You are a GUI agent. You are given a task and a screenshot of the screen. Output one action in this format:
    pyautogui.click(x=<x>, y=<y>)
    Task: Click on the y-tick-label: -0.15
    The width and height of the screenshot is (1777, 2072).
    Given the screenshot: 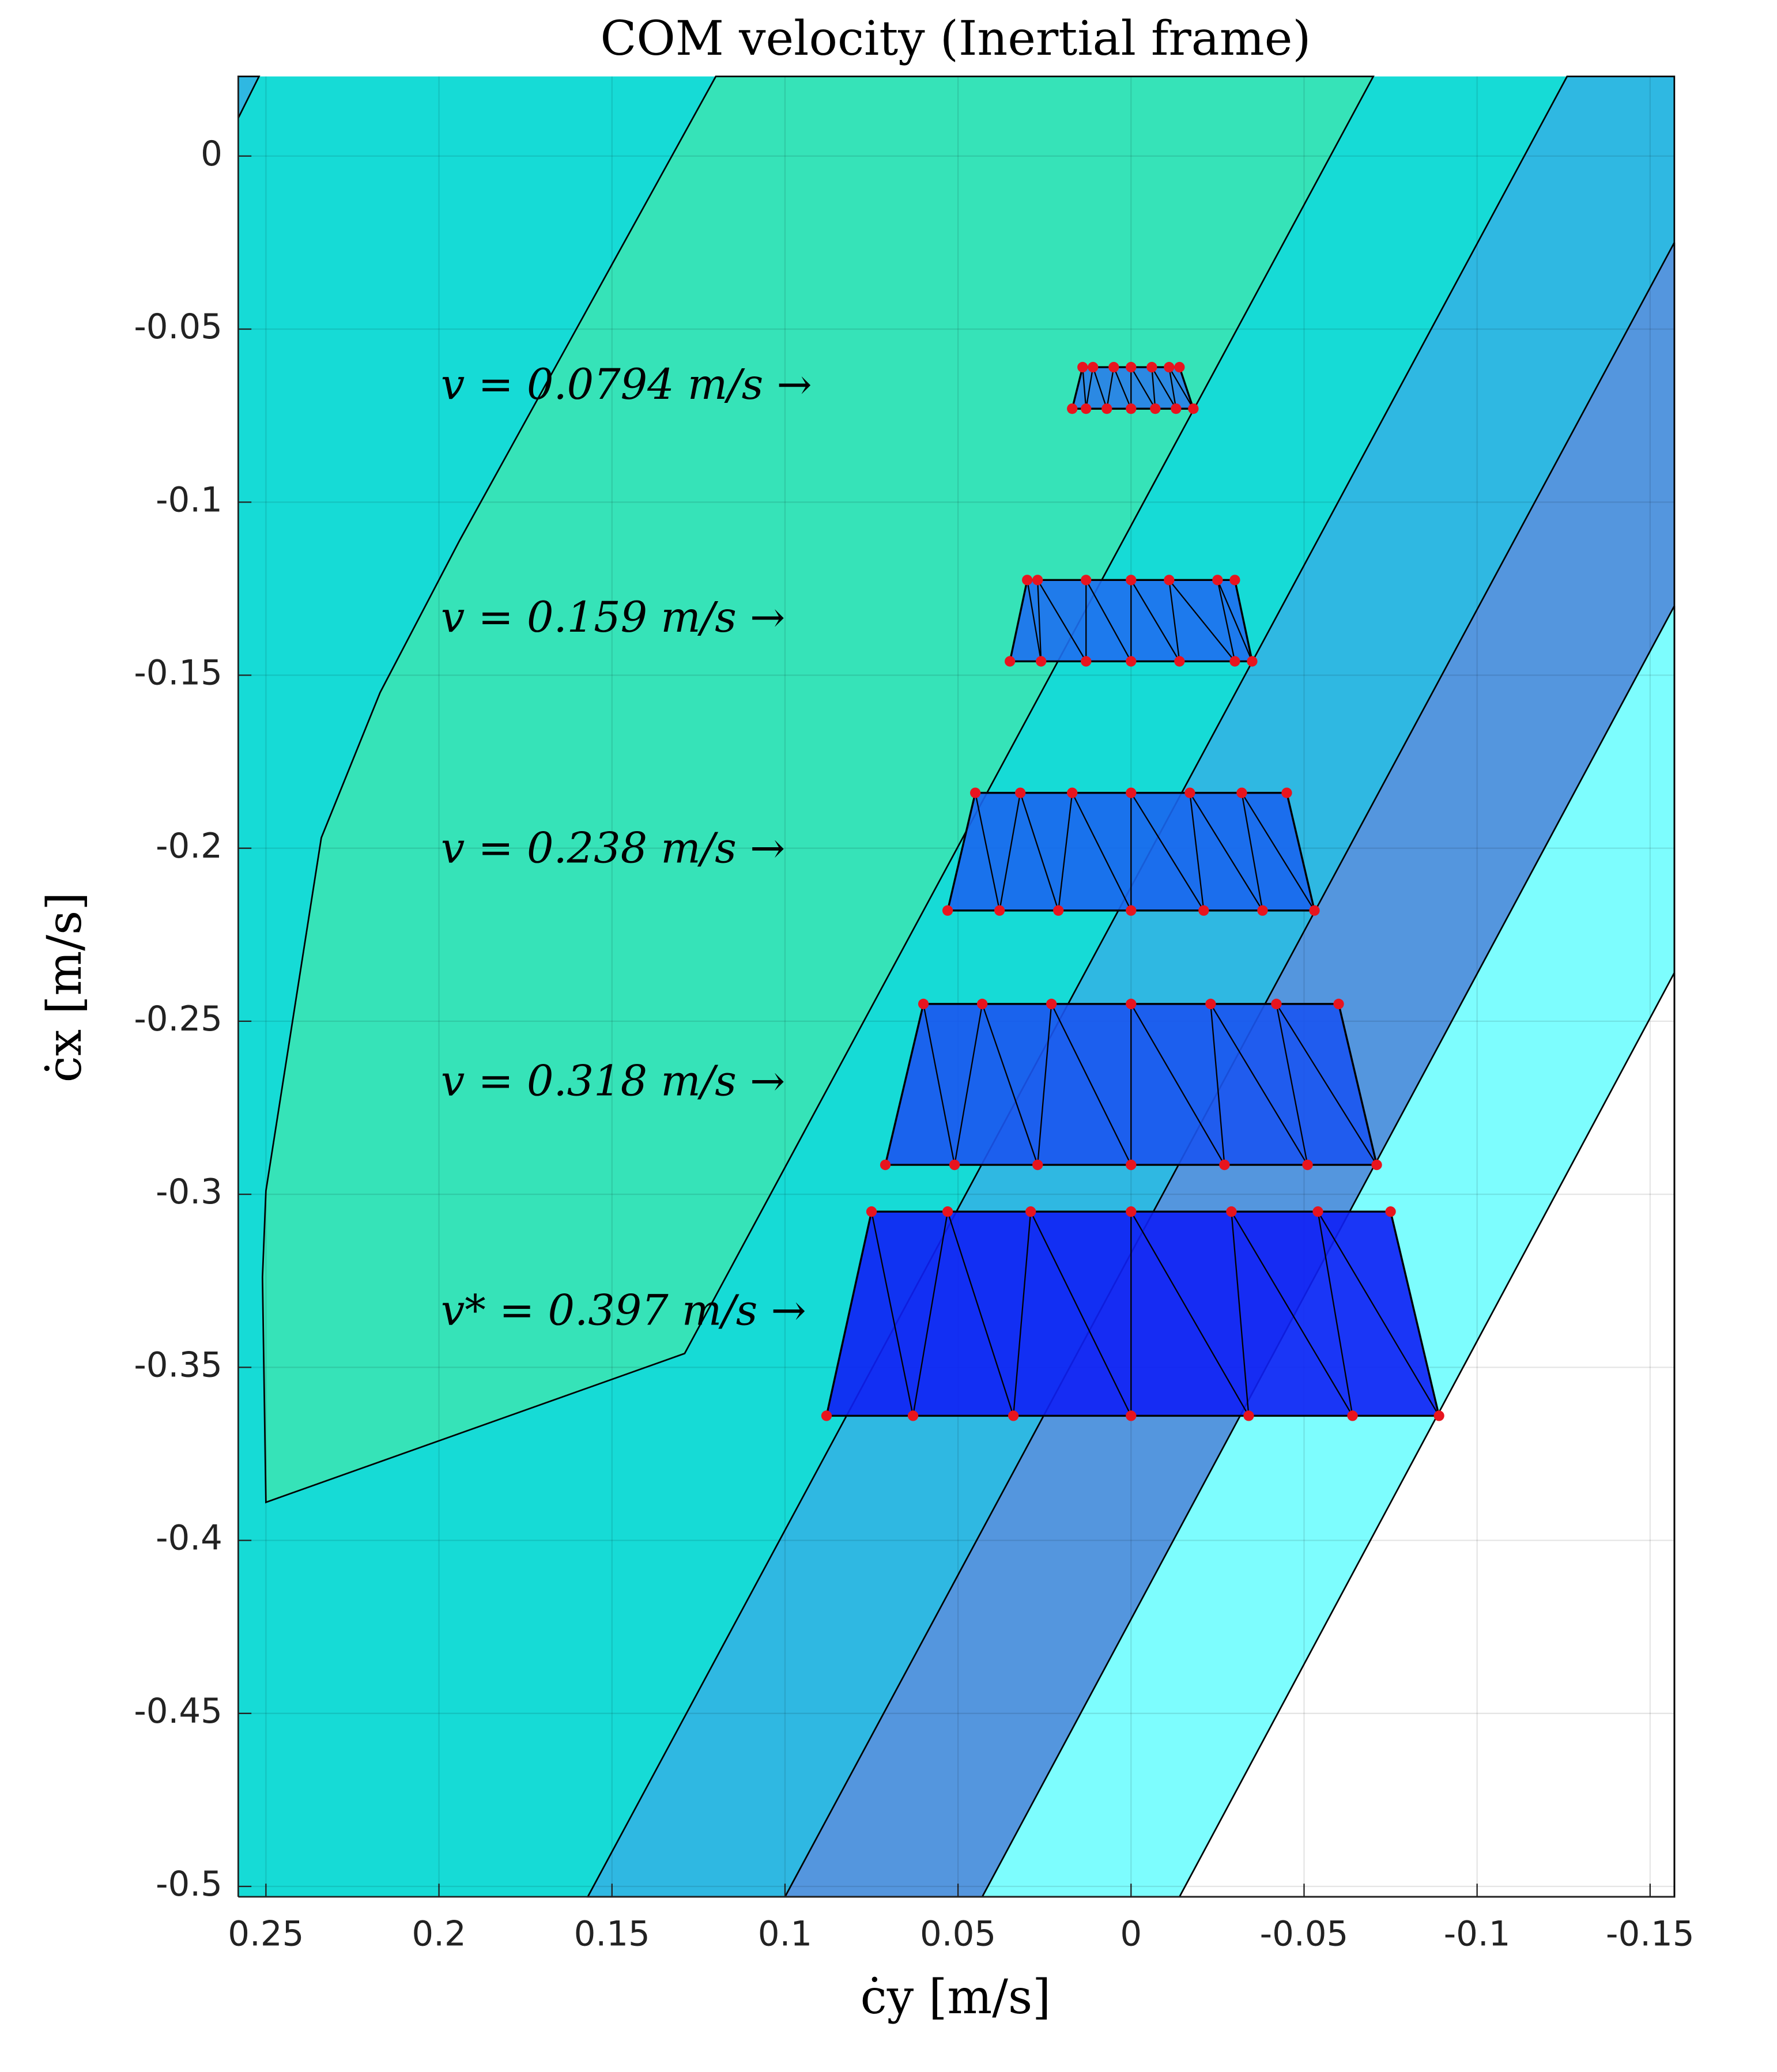 What is the action you would take?
    pyautogui.click(x=178, y=673)
    